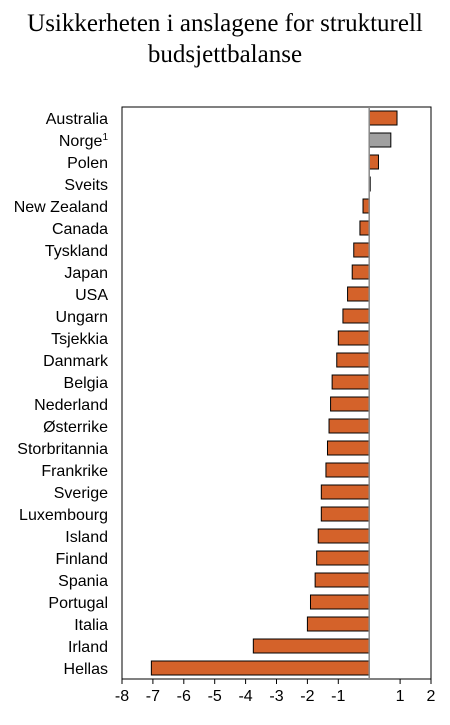 The width and height of the screenshot is (450, 725). I want to click on category-label: Japan, so click(86, 273).